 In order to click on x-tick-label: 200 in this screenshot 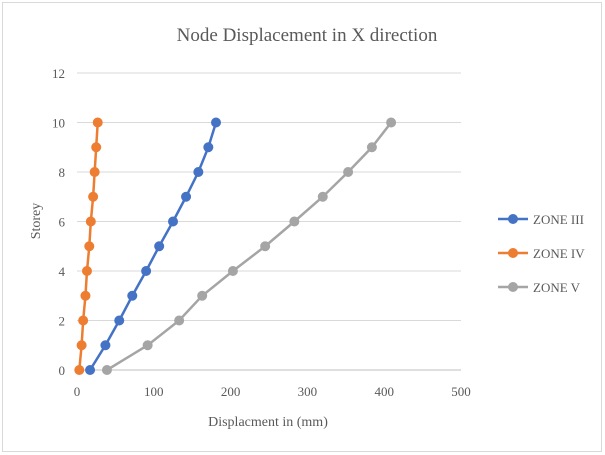, I will do `click(231, 391)`.